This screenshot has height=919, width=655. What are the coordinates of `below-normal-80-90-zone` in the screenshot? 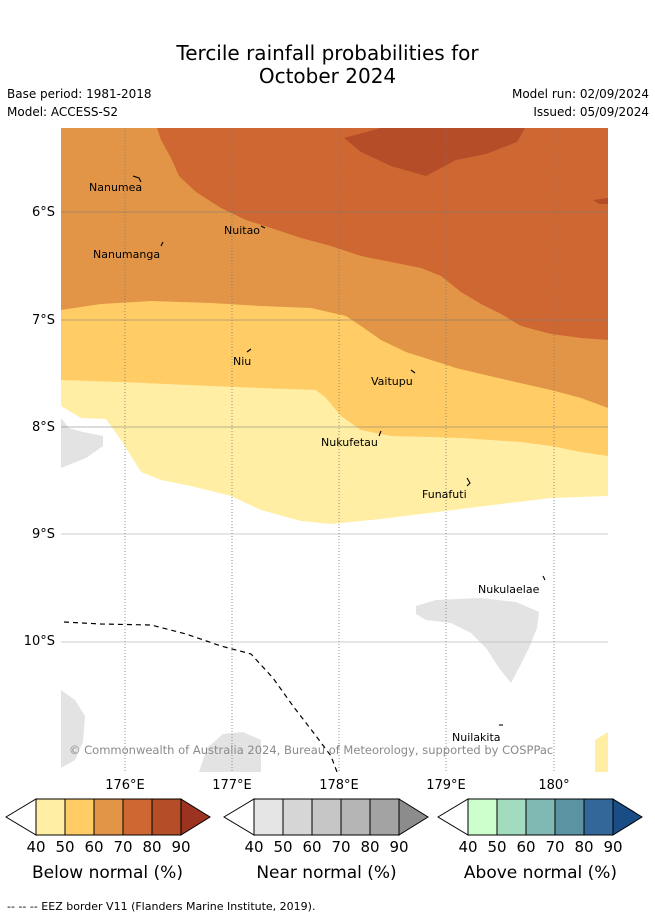 It's located at (434, 152).